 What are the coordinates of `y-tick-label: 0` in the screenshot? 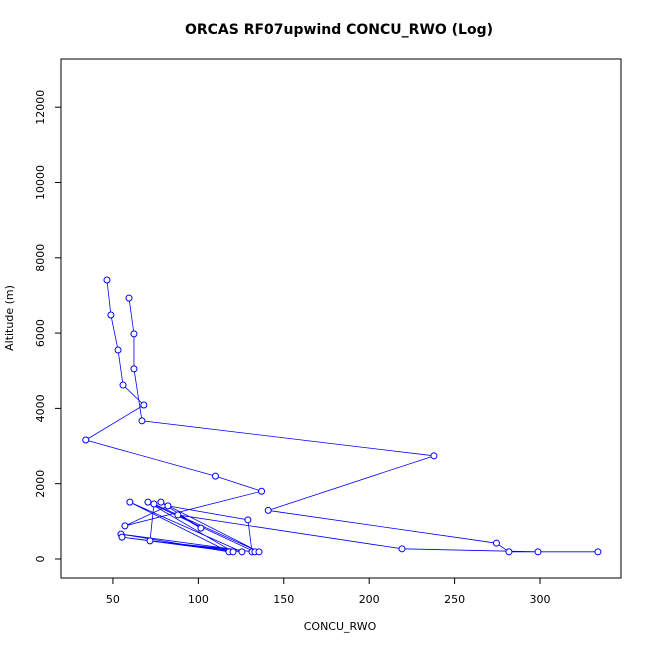 It's located at (40, 558).